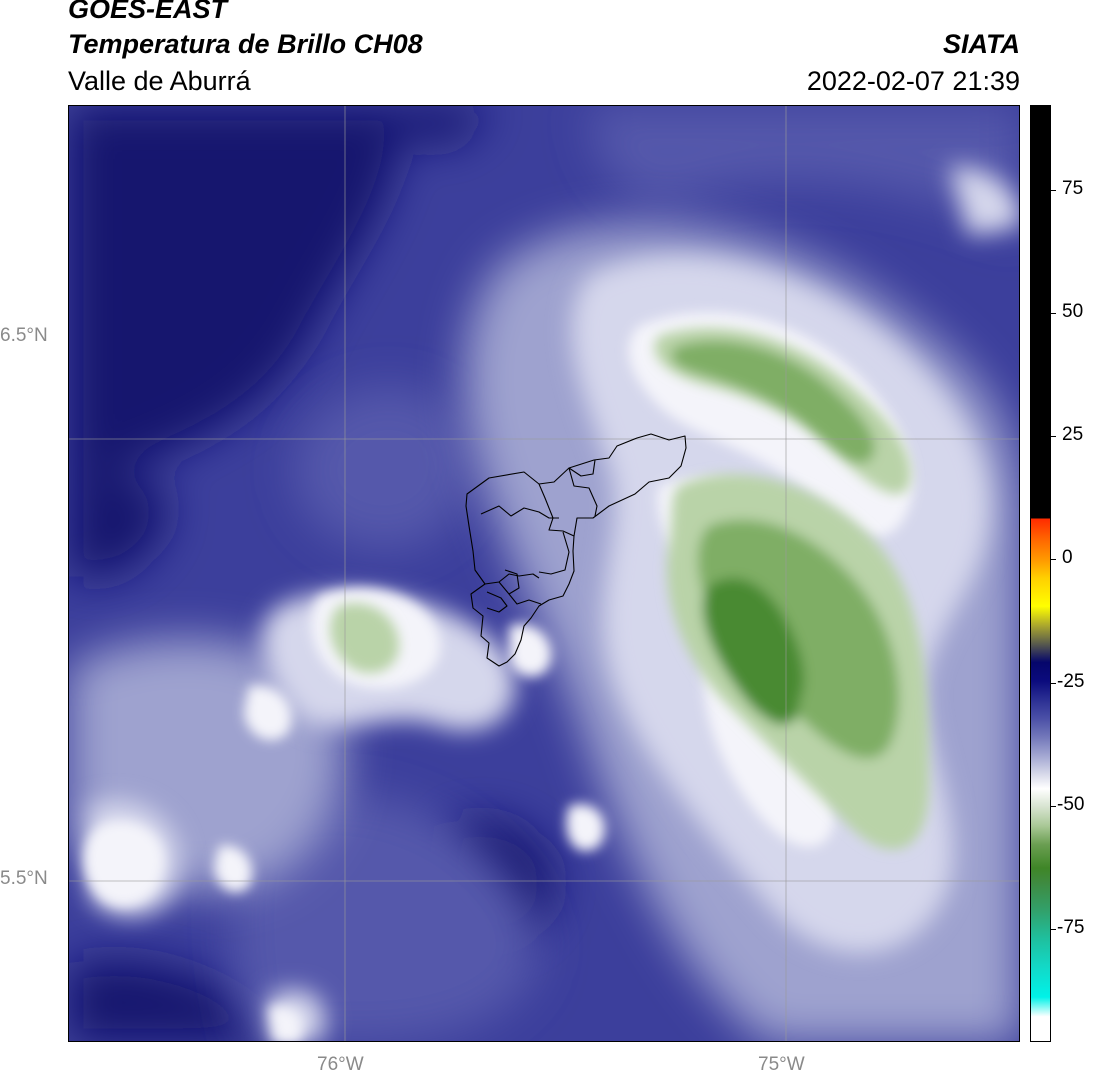 The height and width of the screenshot is (1078, 1094). I want to click on colorbar-tick-neg25, so click(1053, 683).